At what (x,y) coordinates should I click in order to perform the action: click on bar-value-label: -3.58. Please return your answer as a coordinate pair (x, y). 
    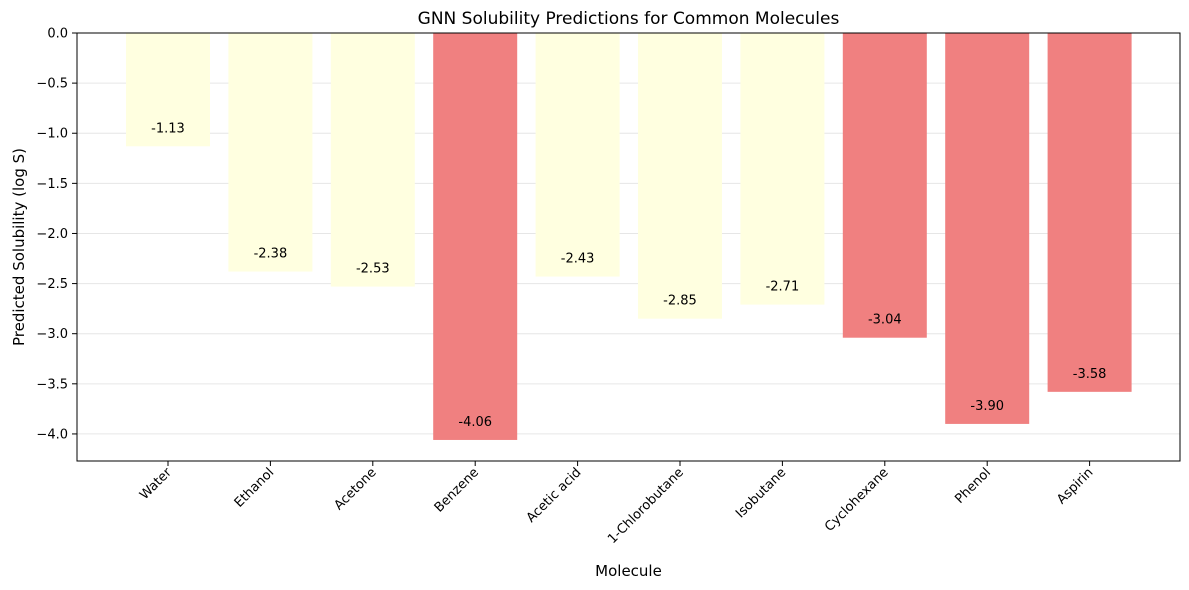
    Looking at the image, I should click on (1090, 374).